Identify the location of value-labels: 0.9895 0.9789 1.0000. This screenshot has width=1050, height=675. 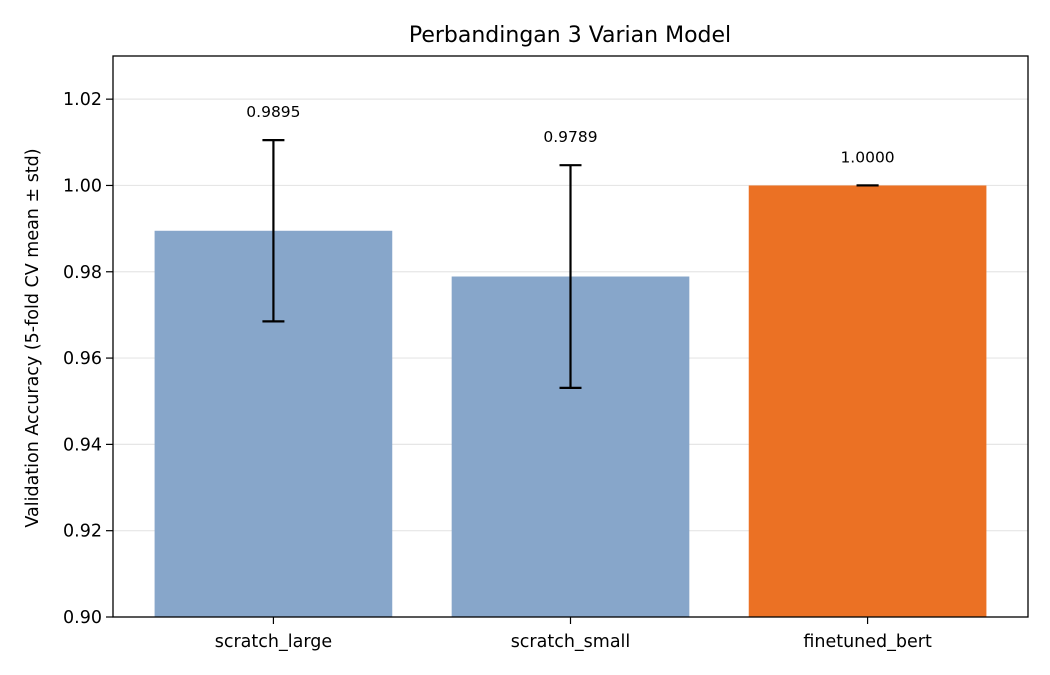
(570, 134).